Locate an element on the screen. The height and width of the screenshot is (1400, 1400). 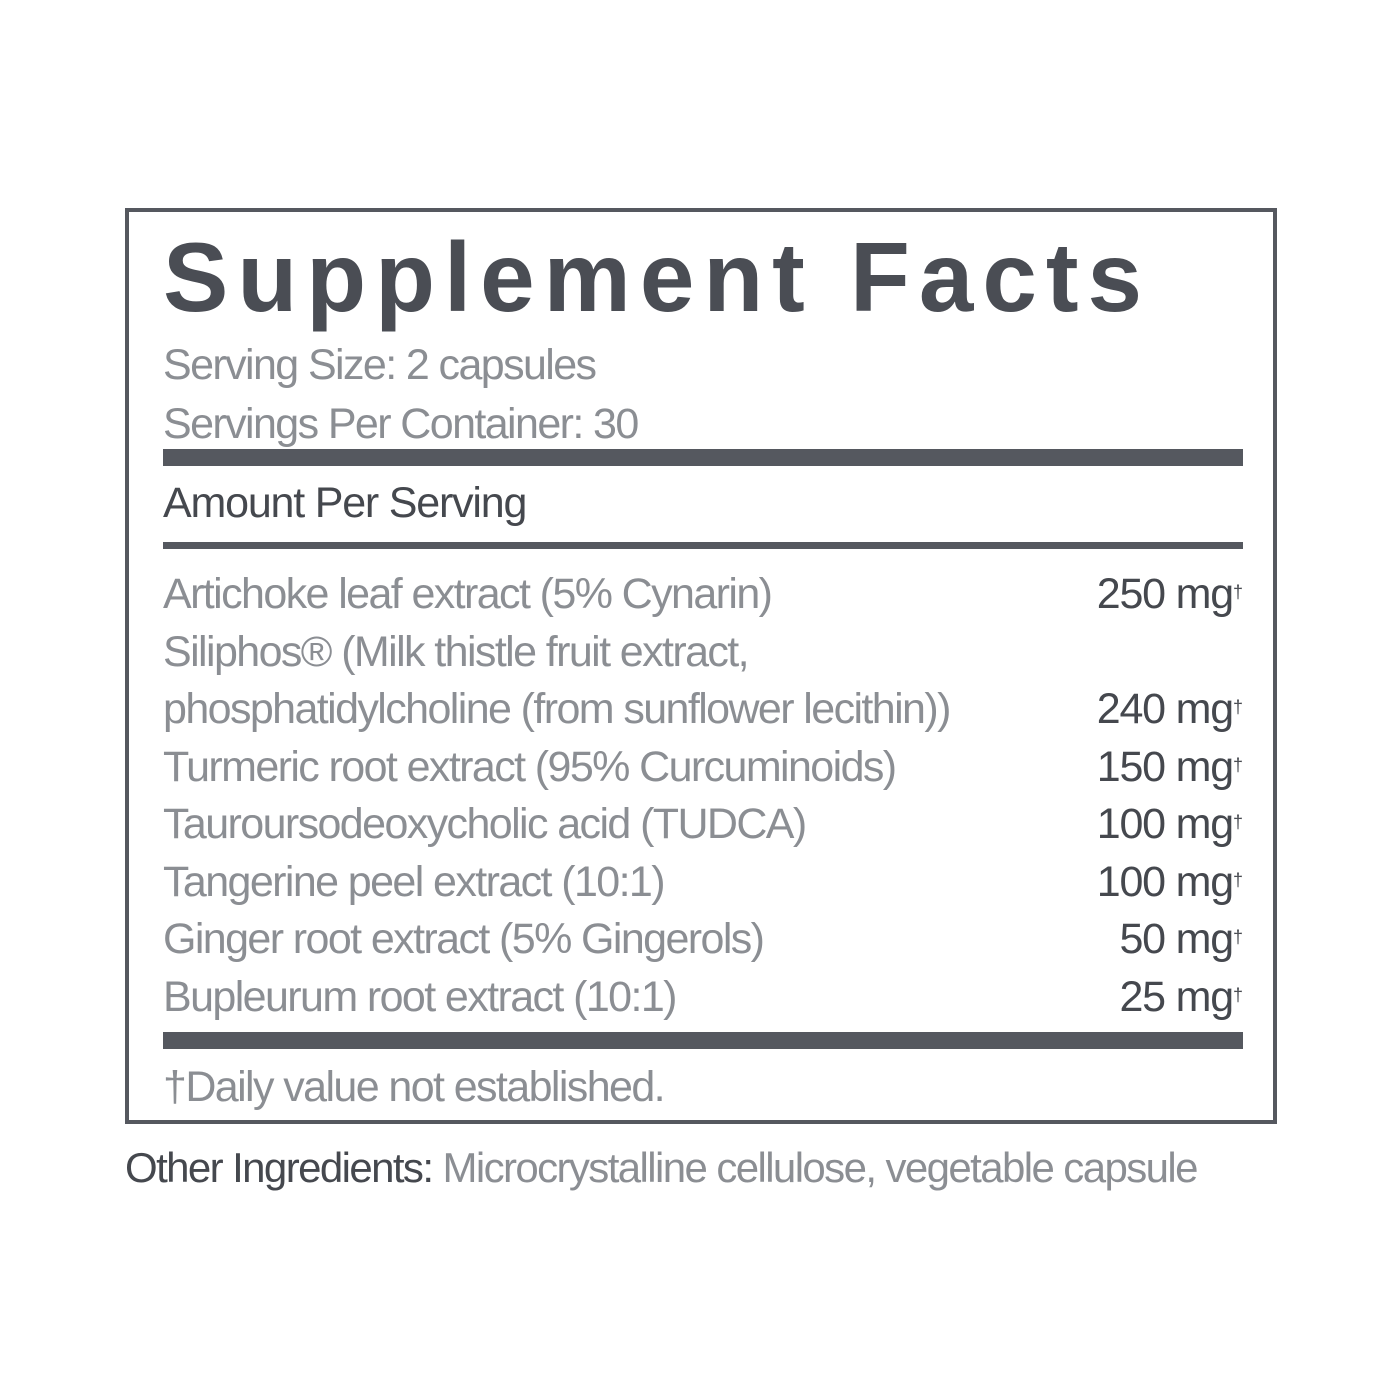
ingredient-row: Bupleurum root extract (10:1) 25 mg† is located at coordinates (703, 997).